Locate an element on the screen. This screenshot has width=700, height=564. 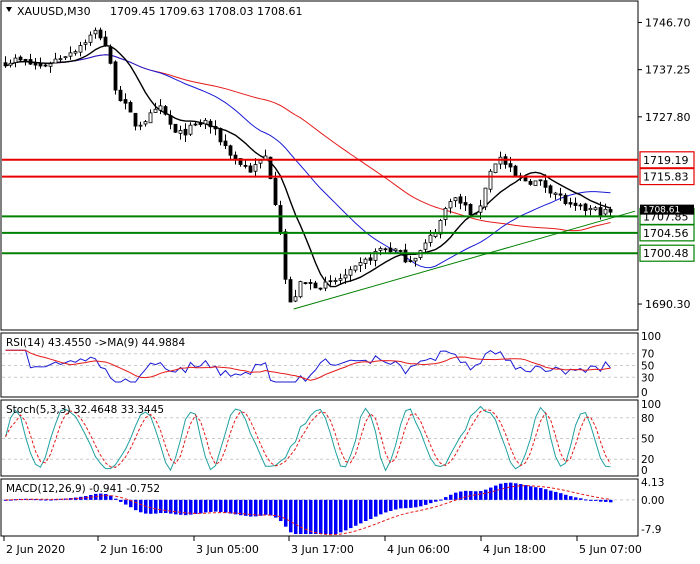
collapse-arrow-icon is located at coordinates (9, 9).